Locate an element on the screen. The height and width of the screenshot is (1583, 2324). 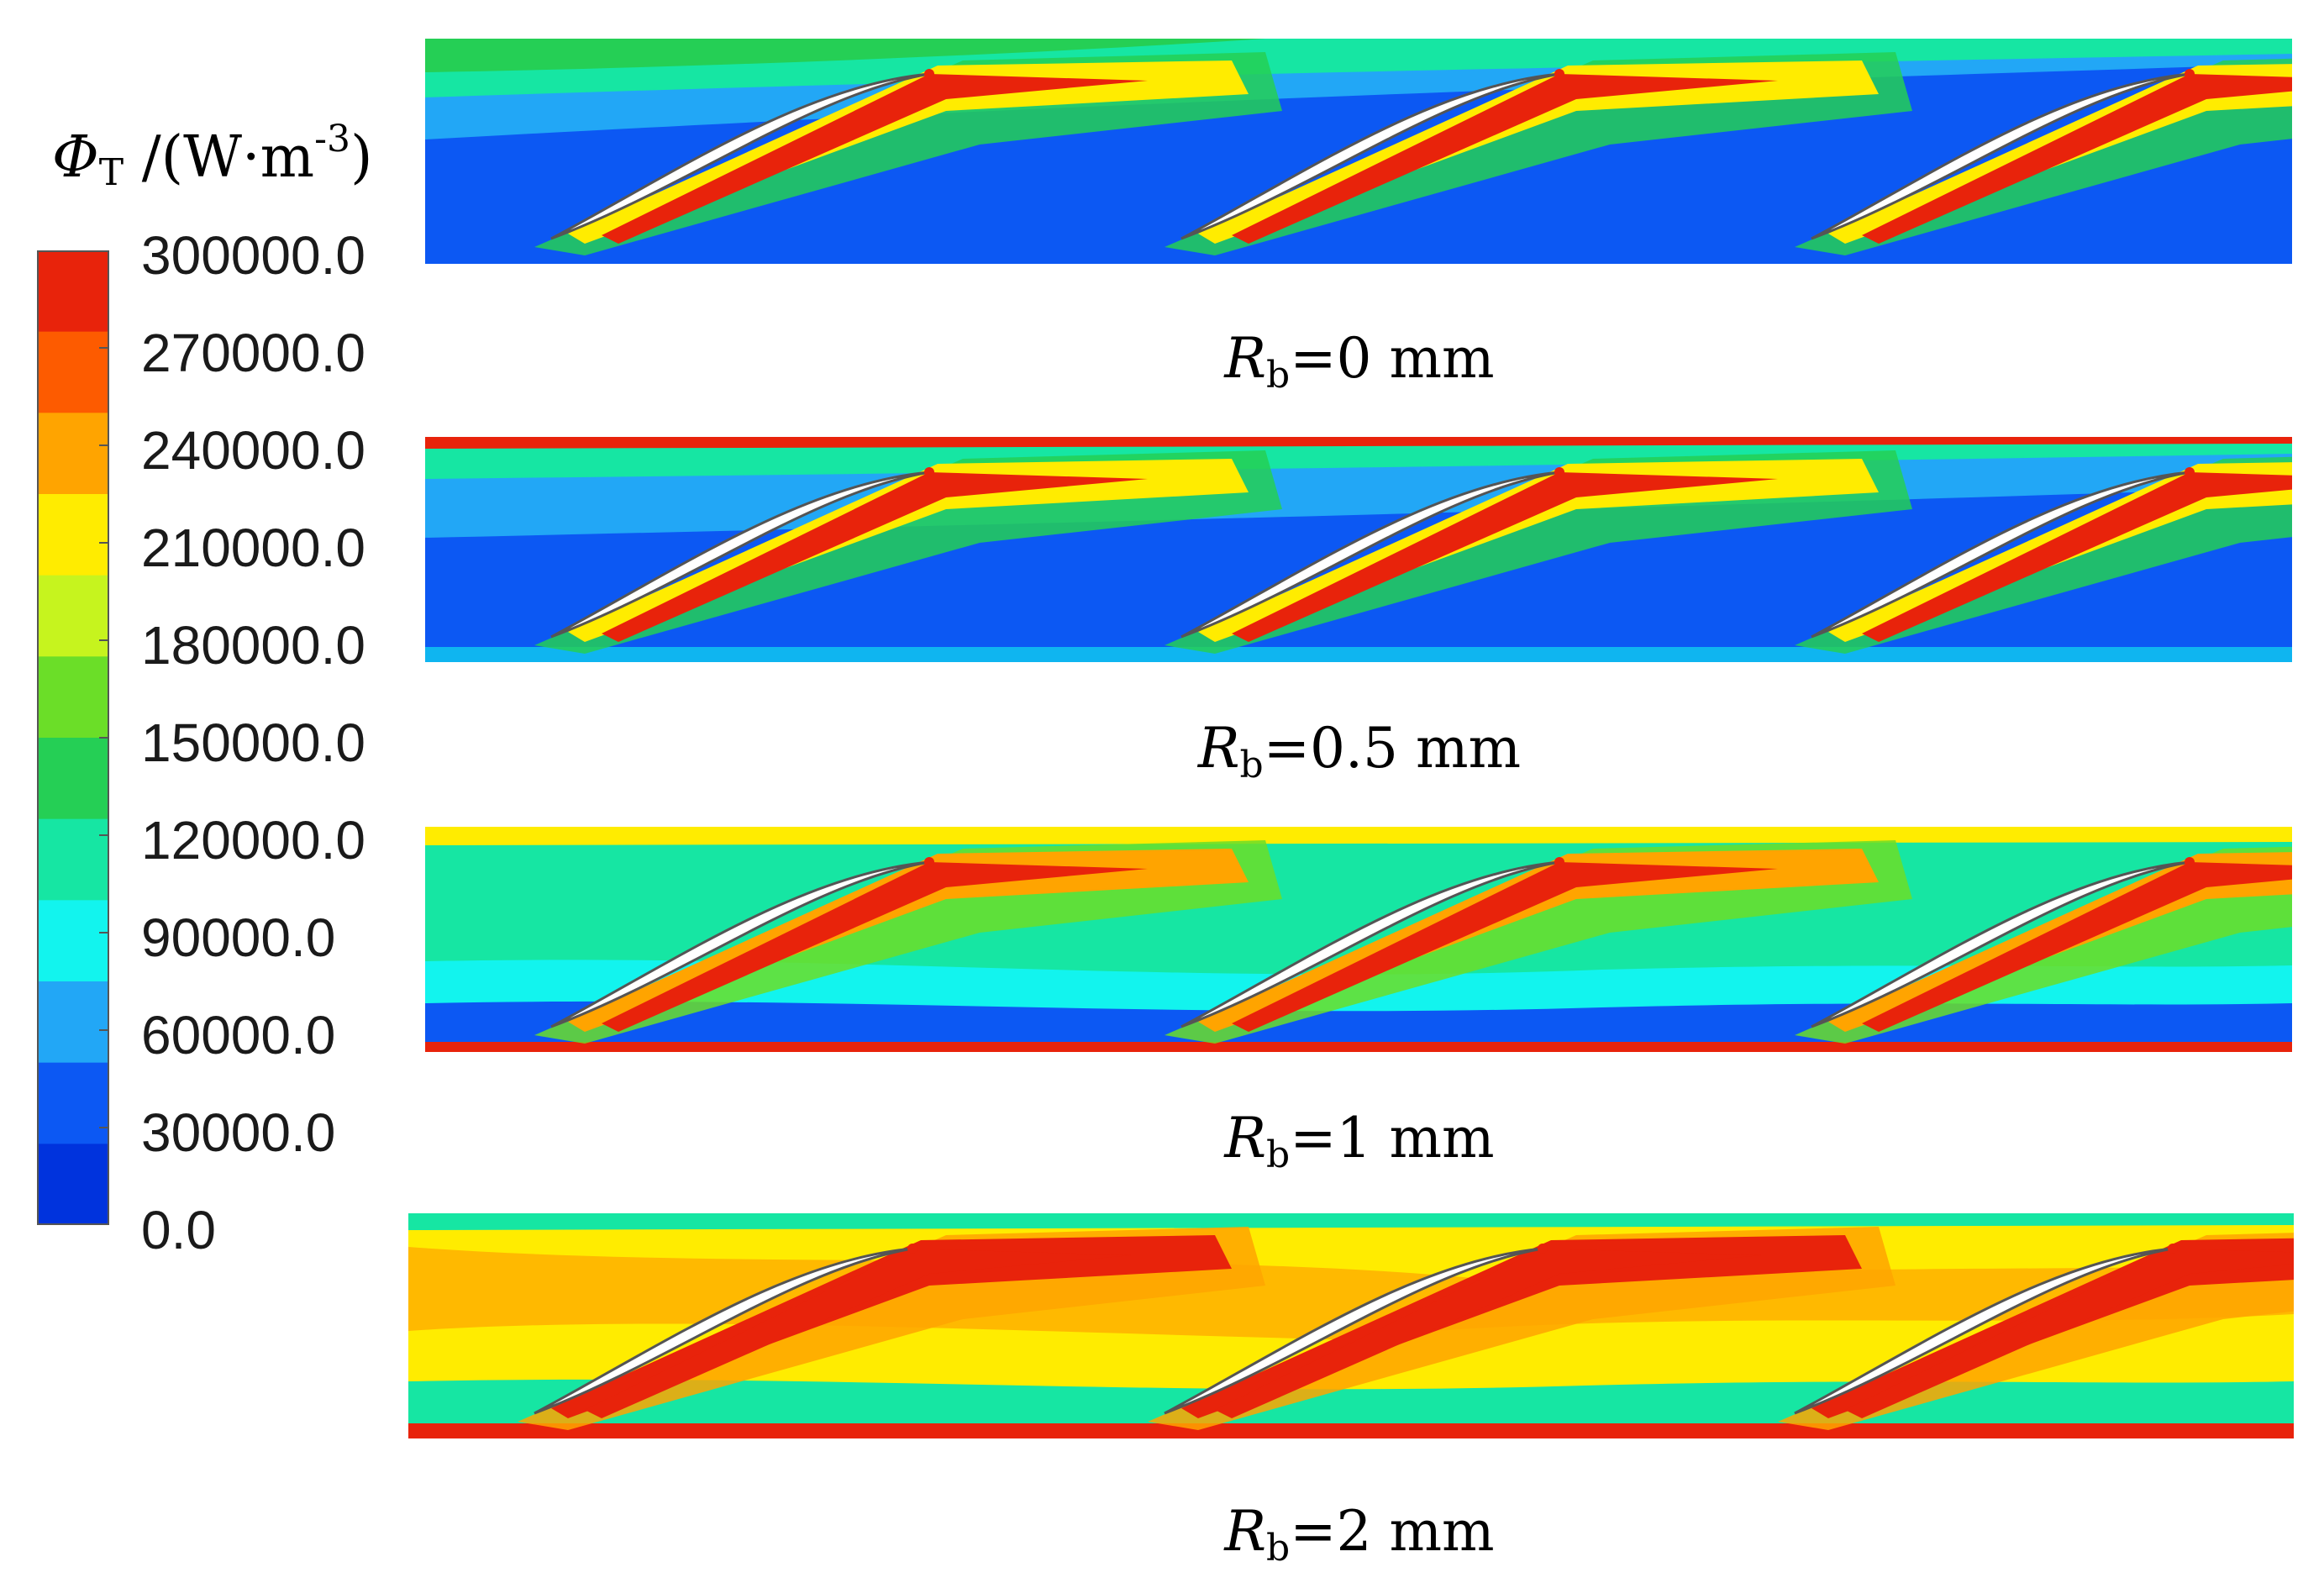
legend-symbol: Φ is located at coordinates (75, 157).